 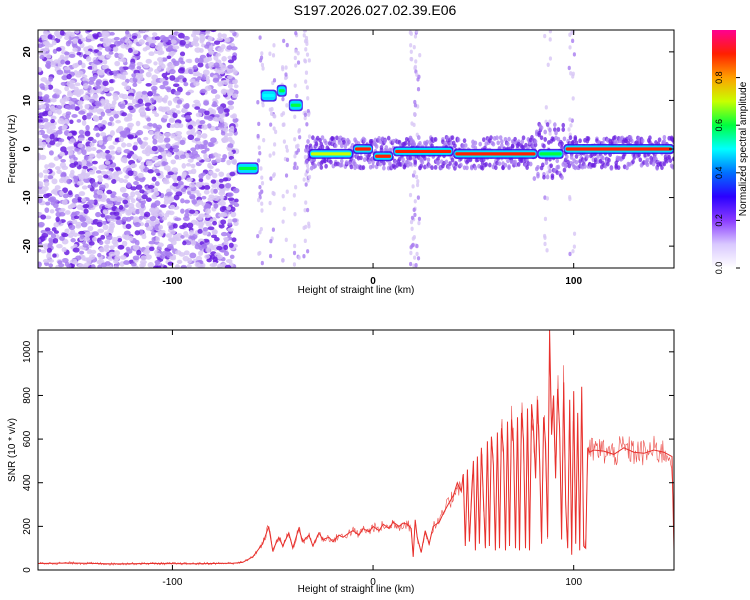 What do you see at coordinates (719, 268) in the screenshot?
I see `colorbar-tick-label: 0.0` at bounding box center [719, 268].